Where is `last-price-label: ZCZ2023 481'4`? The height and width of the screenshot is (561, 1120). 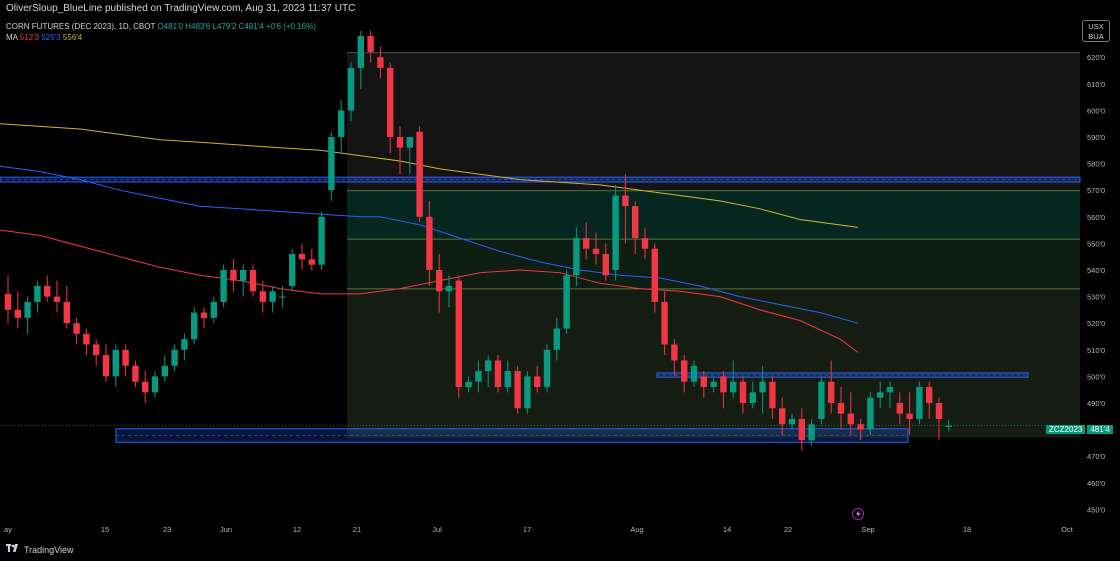
last-price-label: ZCZ2023 481'4 is located at coordinates (1079, 429).